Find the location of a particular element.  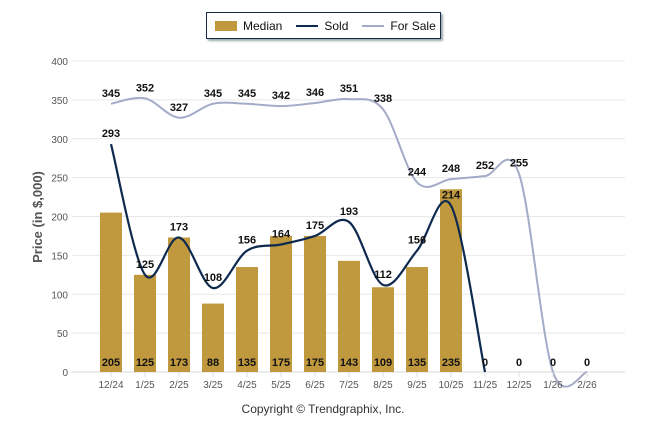

y-tick-label: 350 is located at coordinates (59, 101).